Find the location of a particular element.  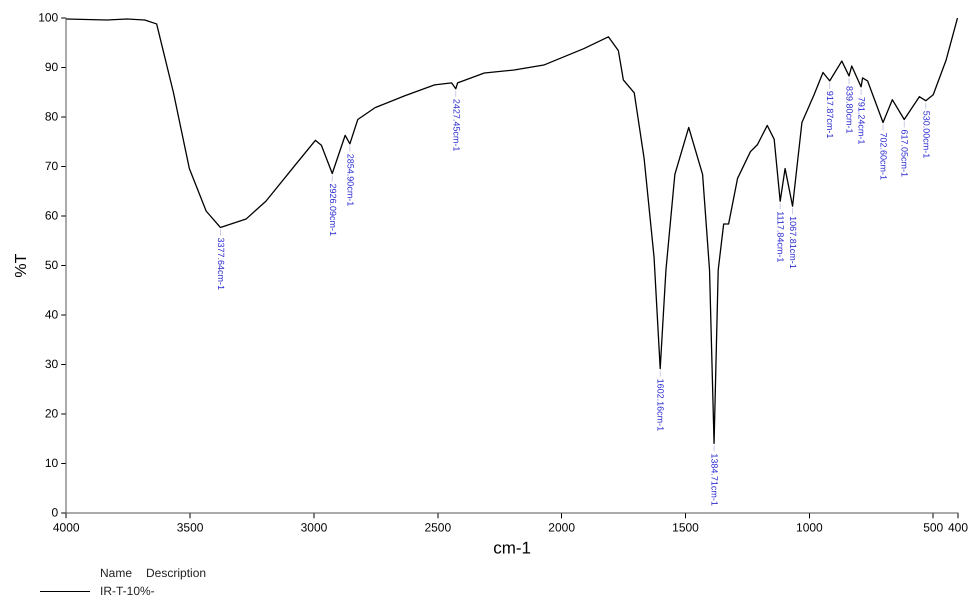

legend-title: Name is located at coordinates (116, 573).